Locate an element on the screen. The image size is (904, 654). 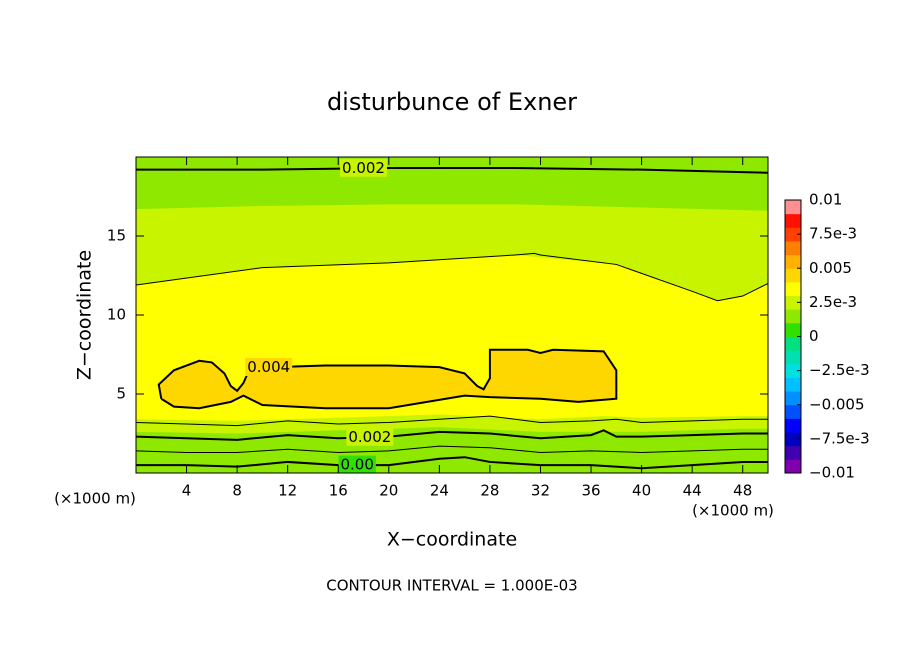
colorbar-tick-label: −0.01 is located at coordinates (832, 473).